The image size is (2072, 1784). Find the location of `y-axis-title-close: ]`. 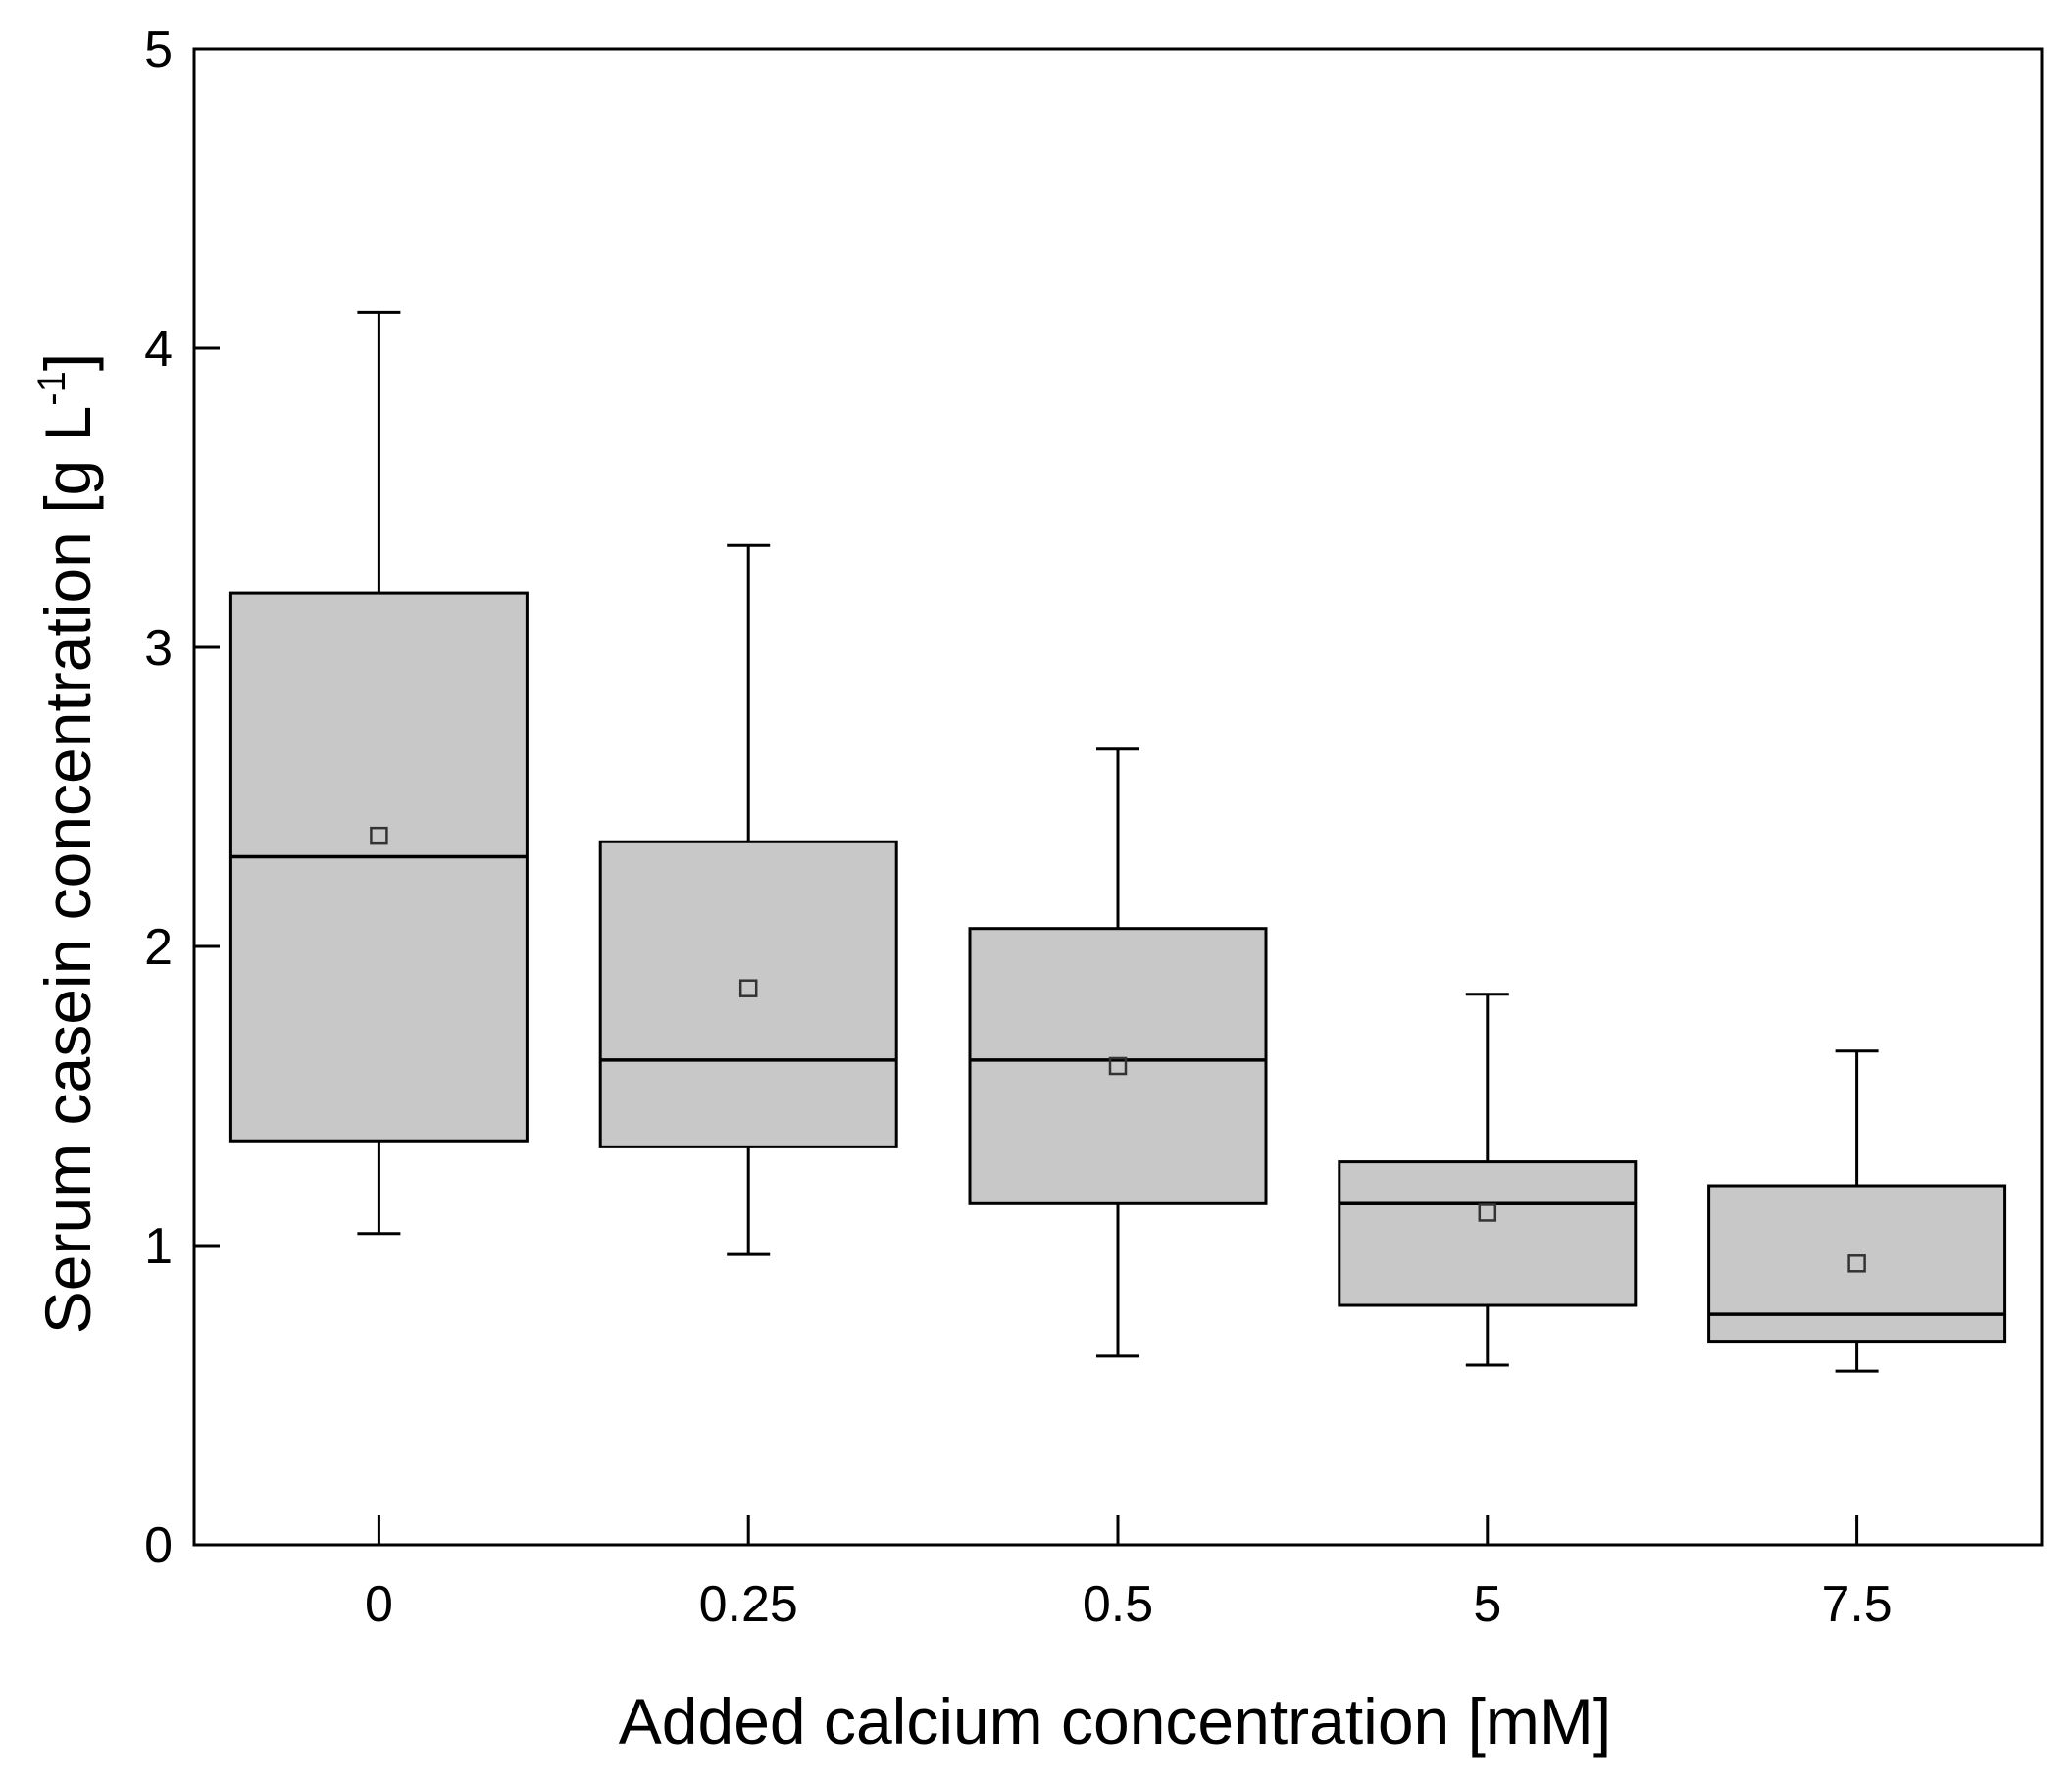

y-axis-title-close: ] is located at coordinates (67, 362).